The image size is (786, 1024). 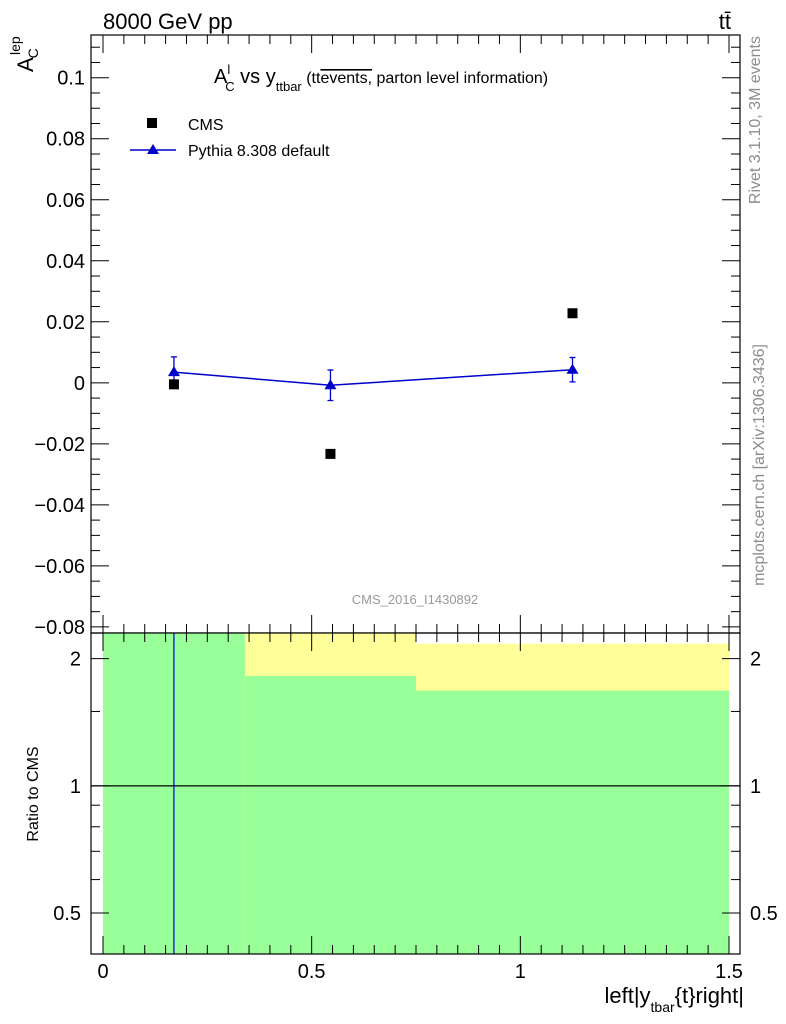 What do you see at coordinates (460, 78) in the screenshot?
I see `title-paren-rest: parton level information)` at bounding box center [460, 78].